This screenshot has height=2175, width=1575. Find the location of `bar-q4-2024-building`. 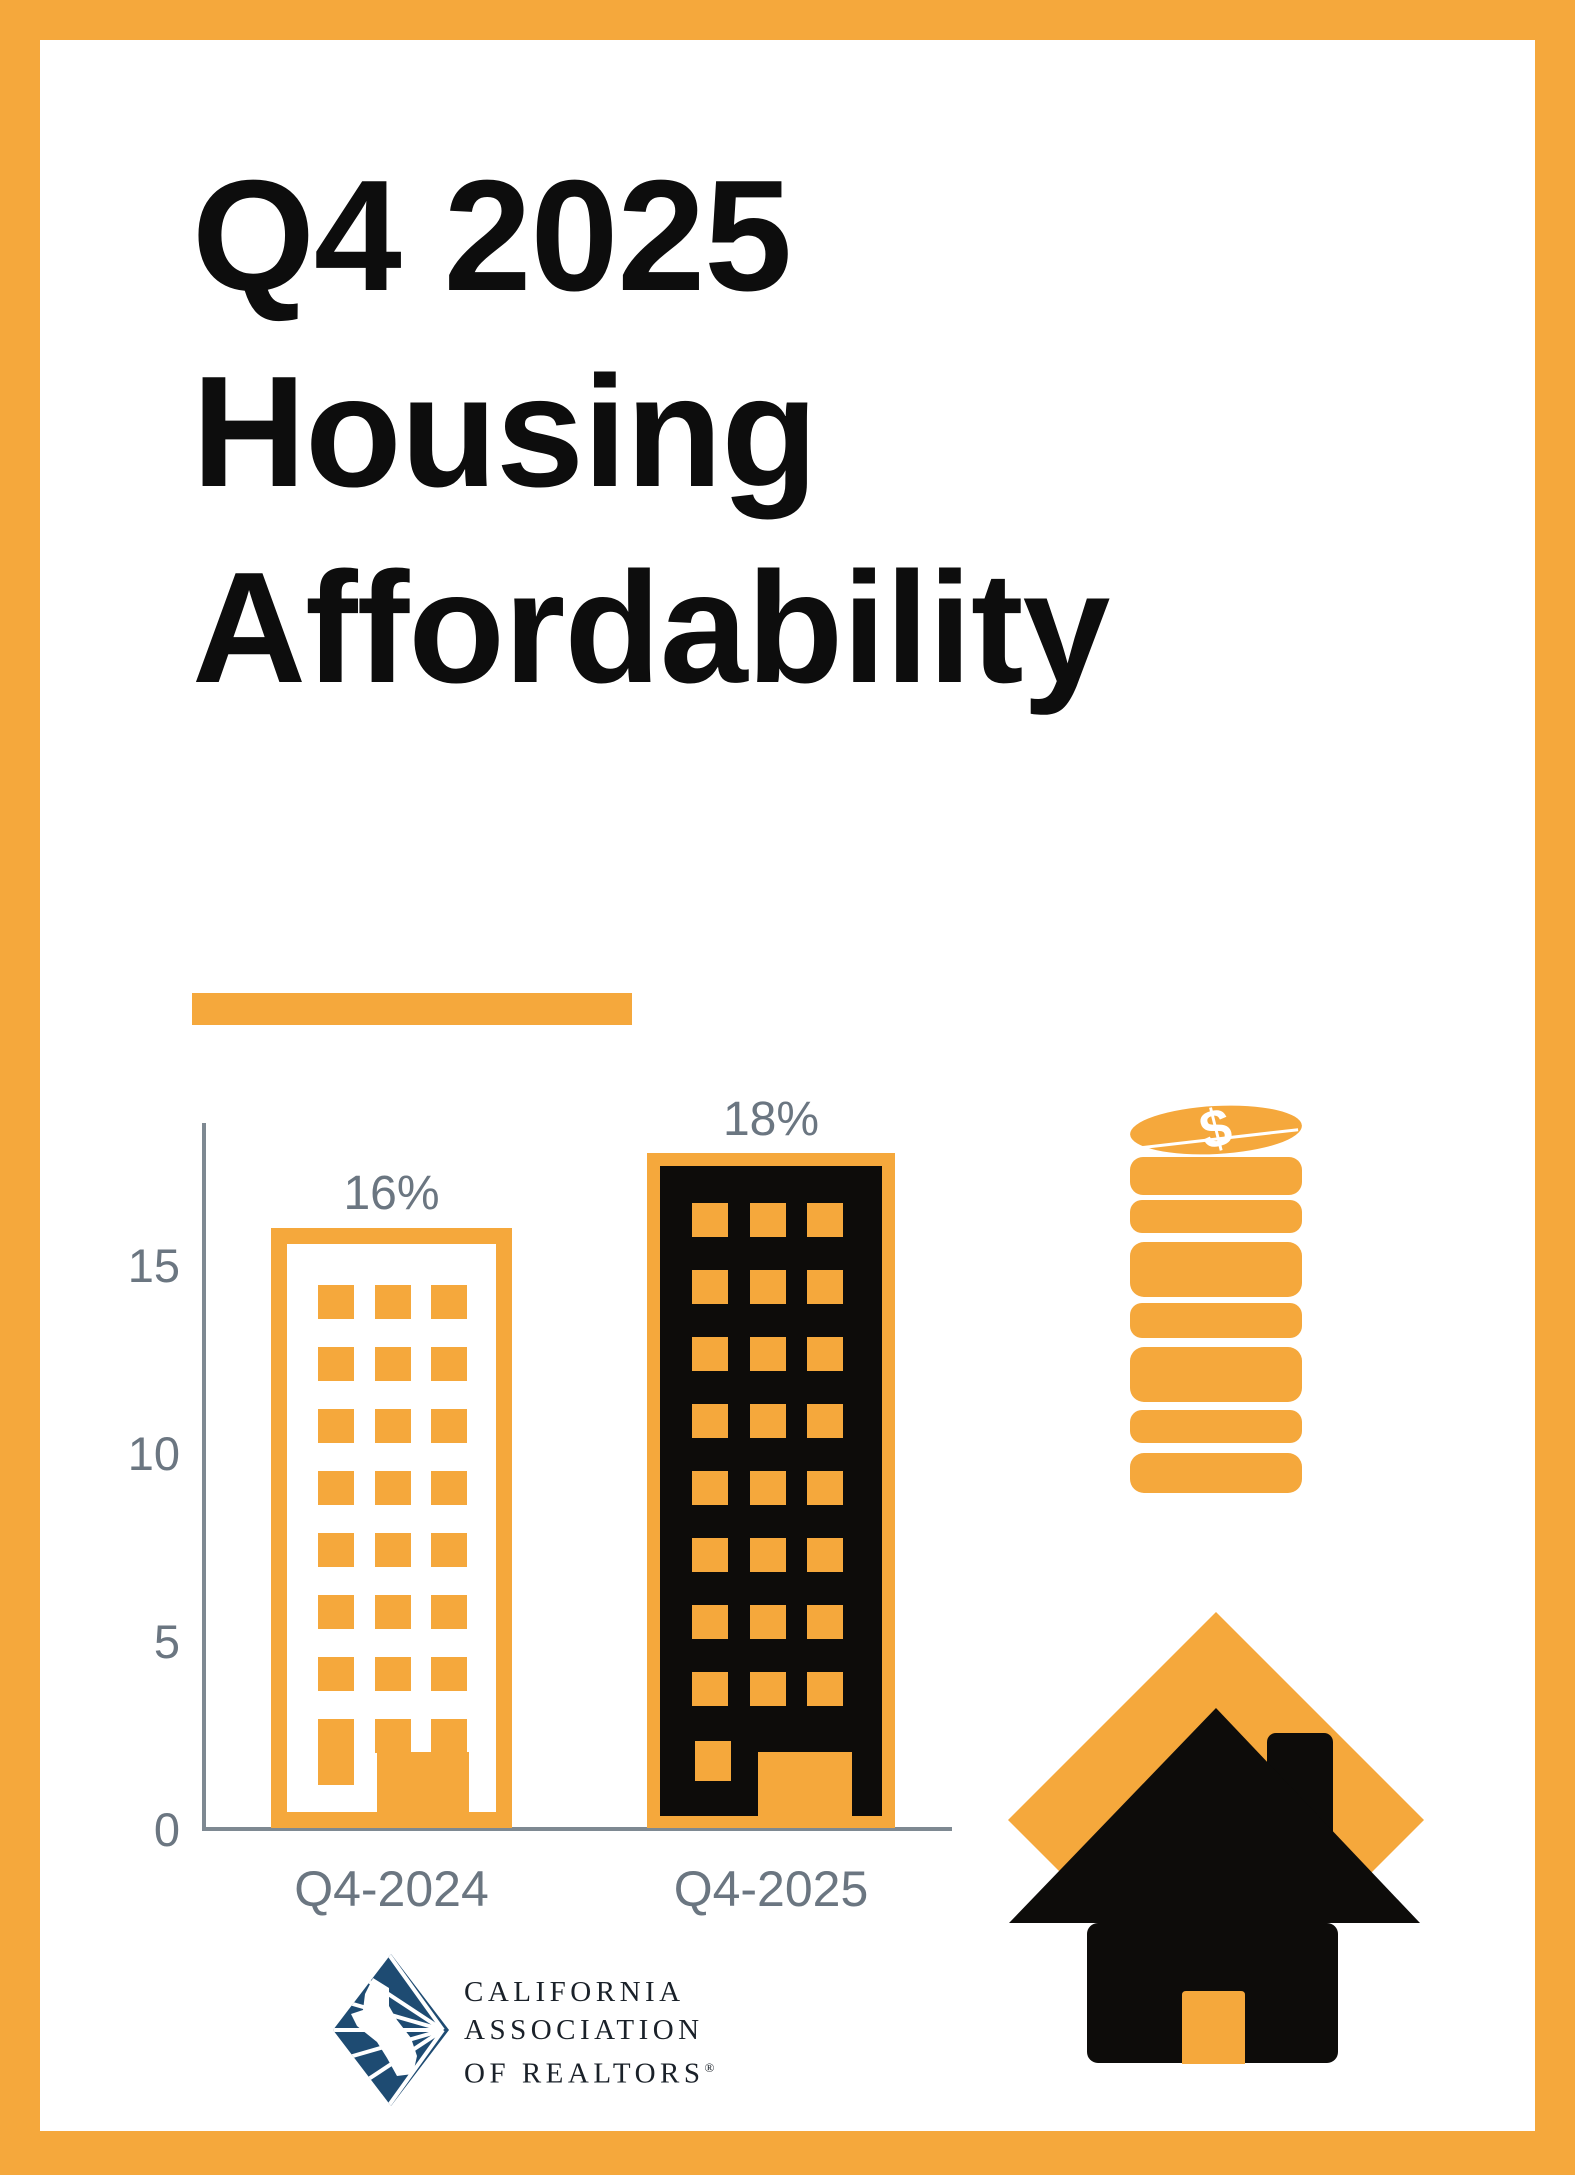

bar-q4-2024-building is located at coordinates (391, 1528).